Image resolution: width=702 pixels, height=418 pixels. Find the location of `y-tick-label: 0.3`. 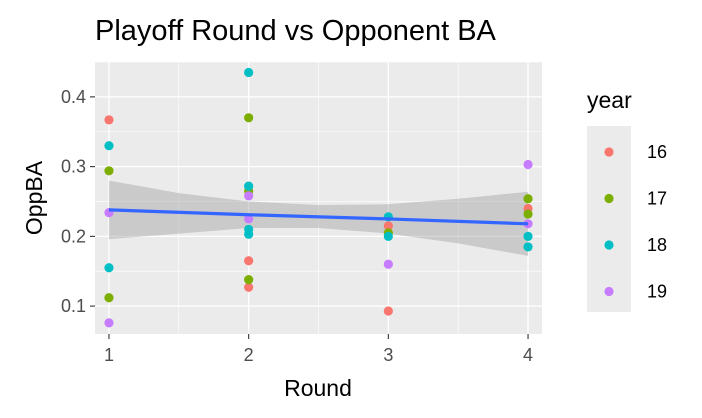

y-tick-label: 0.3 is located at coordinates (73, 167).